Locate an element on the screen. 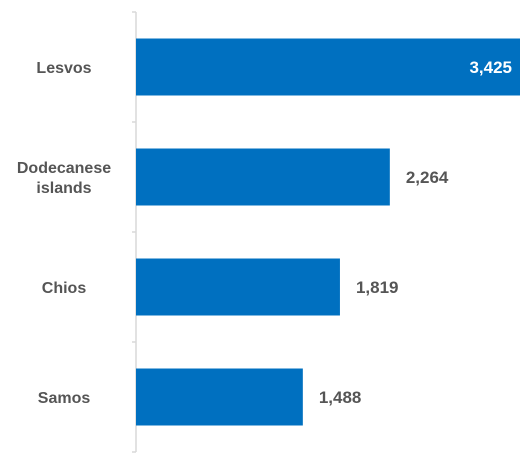 This screenshot has width=521, height=456. category-label: Lesvos is located at coordinates (63, 68).